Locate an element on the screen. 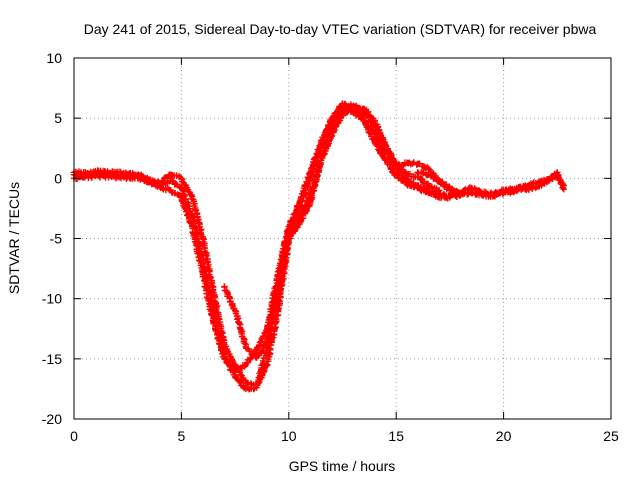  series-markers is located at coordinates (490, 184).